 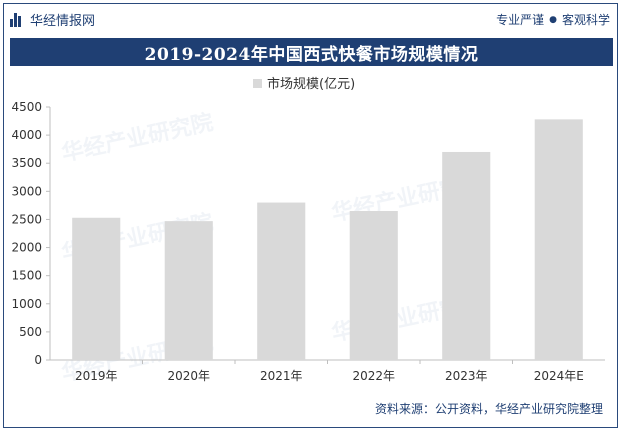 What do you see at coordinates (257, 83) in the screenshot?
I see `legend-swatch` at bounding box center [257, 83].